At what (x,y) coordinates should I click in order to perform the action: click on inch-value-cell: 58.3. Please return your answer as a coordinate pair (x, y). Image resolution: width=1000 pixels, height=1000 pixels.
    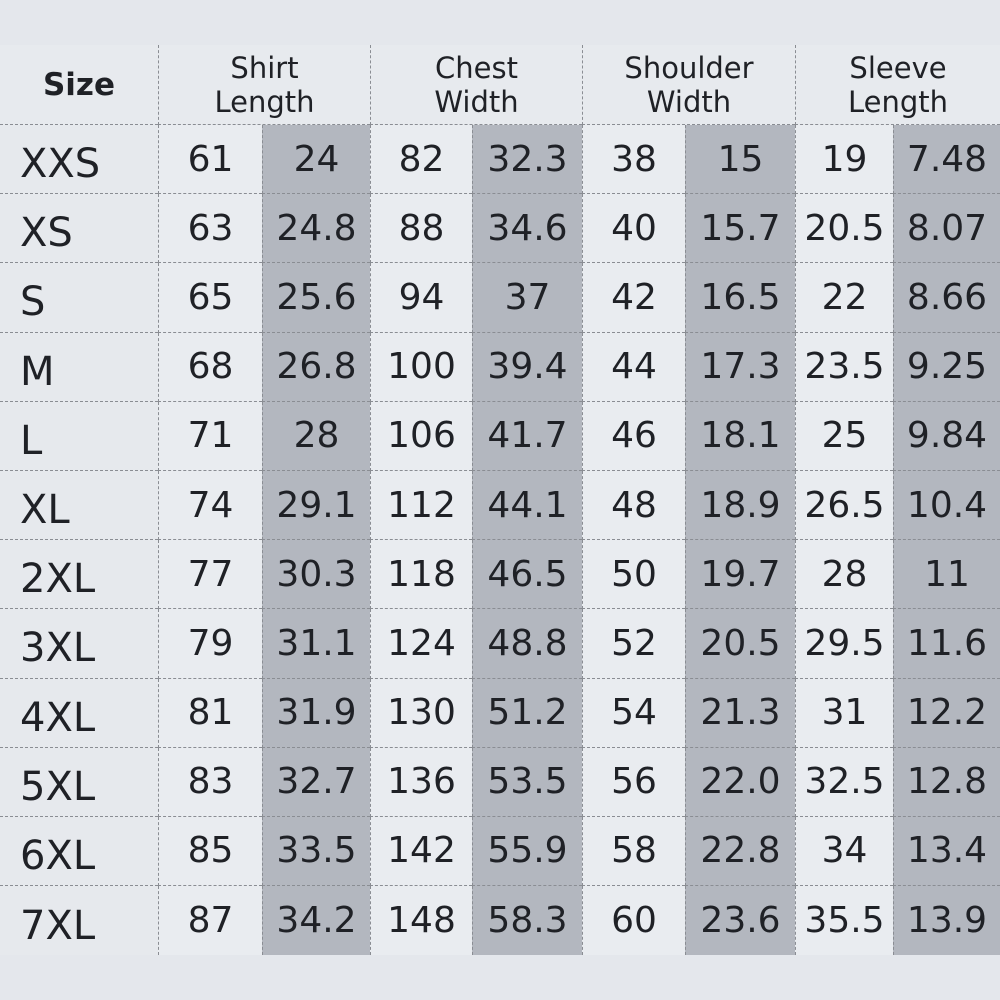
    Looking at the image, I should click on (527, 921).